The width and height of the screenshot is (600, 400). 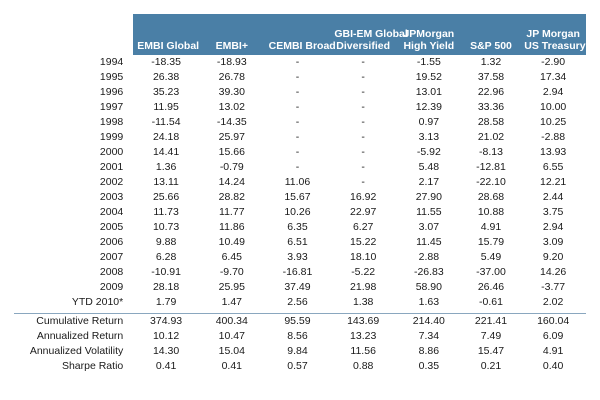 I want to click on table-cell: 3.09, so click(x=553, y=242).